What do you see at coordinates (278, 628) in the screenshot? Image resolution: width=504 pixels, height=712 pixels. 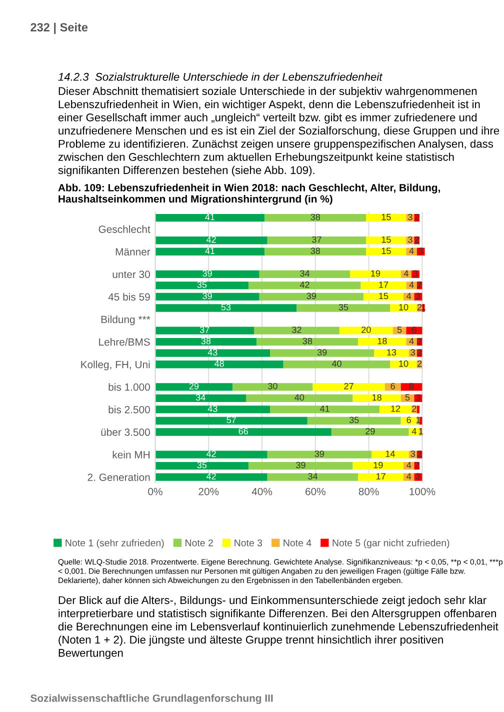 I see `text: Der Blick auf die Alters-, Bildungs- und Einkommensunterschiede zeigt jedoch sehr klar interpretierbare und statistisch signifikante Differenzen. Bei den Altersgruppen offenbaren die Berechnungen eine im Lebensverlauf kontinuierlich zunehmende Lebenszufriedenheit (Noten 1 + 2). Die jüngste und älteste Gruppe trennt hinsichtlich ihrer positiven Bewertungen` at bounding box center [278, 628].